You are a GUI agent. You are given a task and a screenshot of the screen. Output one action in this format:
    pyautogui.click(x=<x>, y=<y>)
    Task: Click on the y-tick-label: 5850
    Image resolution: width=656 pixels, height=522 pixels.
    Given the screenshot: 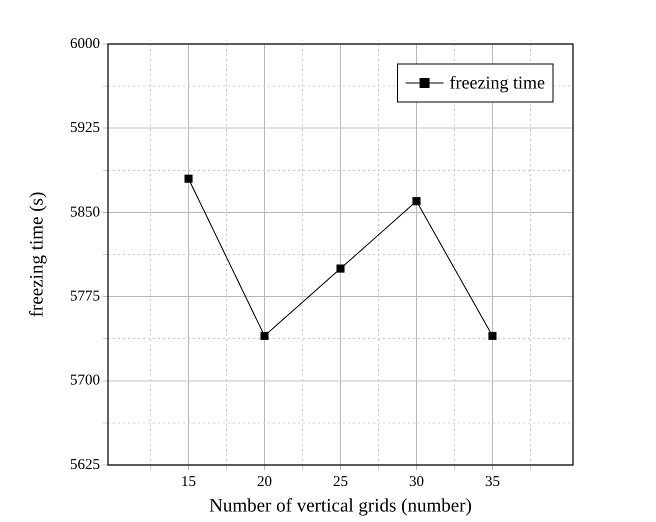 What is the action you would take?
    pyautogui.click(x=85, y=212)
    